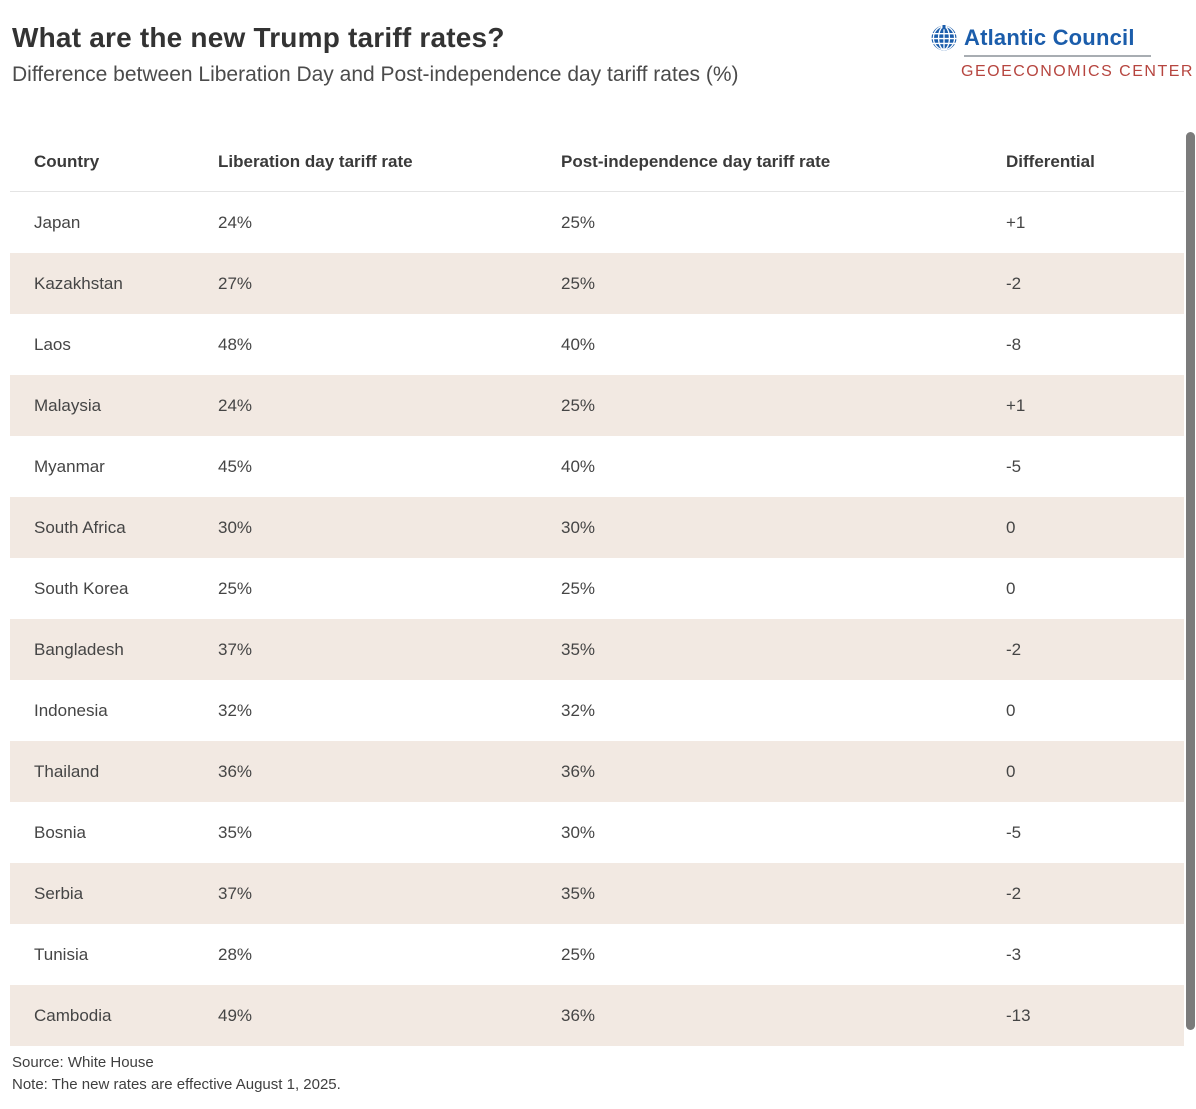 The image size is (1196, 1109). I want to click on cell-liberation-rate: 32%, so click(235, 710).